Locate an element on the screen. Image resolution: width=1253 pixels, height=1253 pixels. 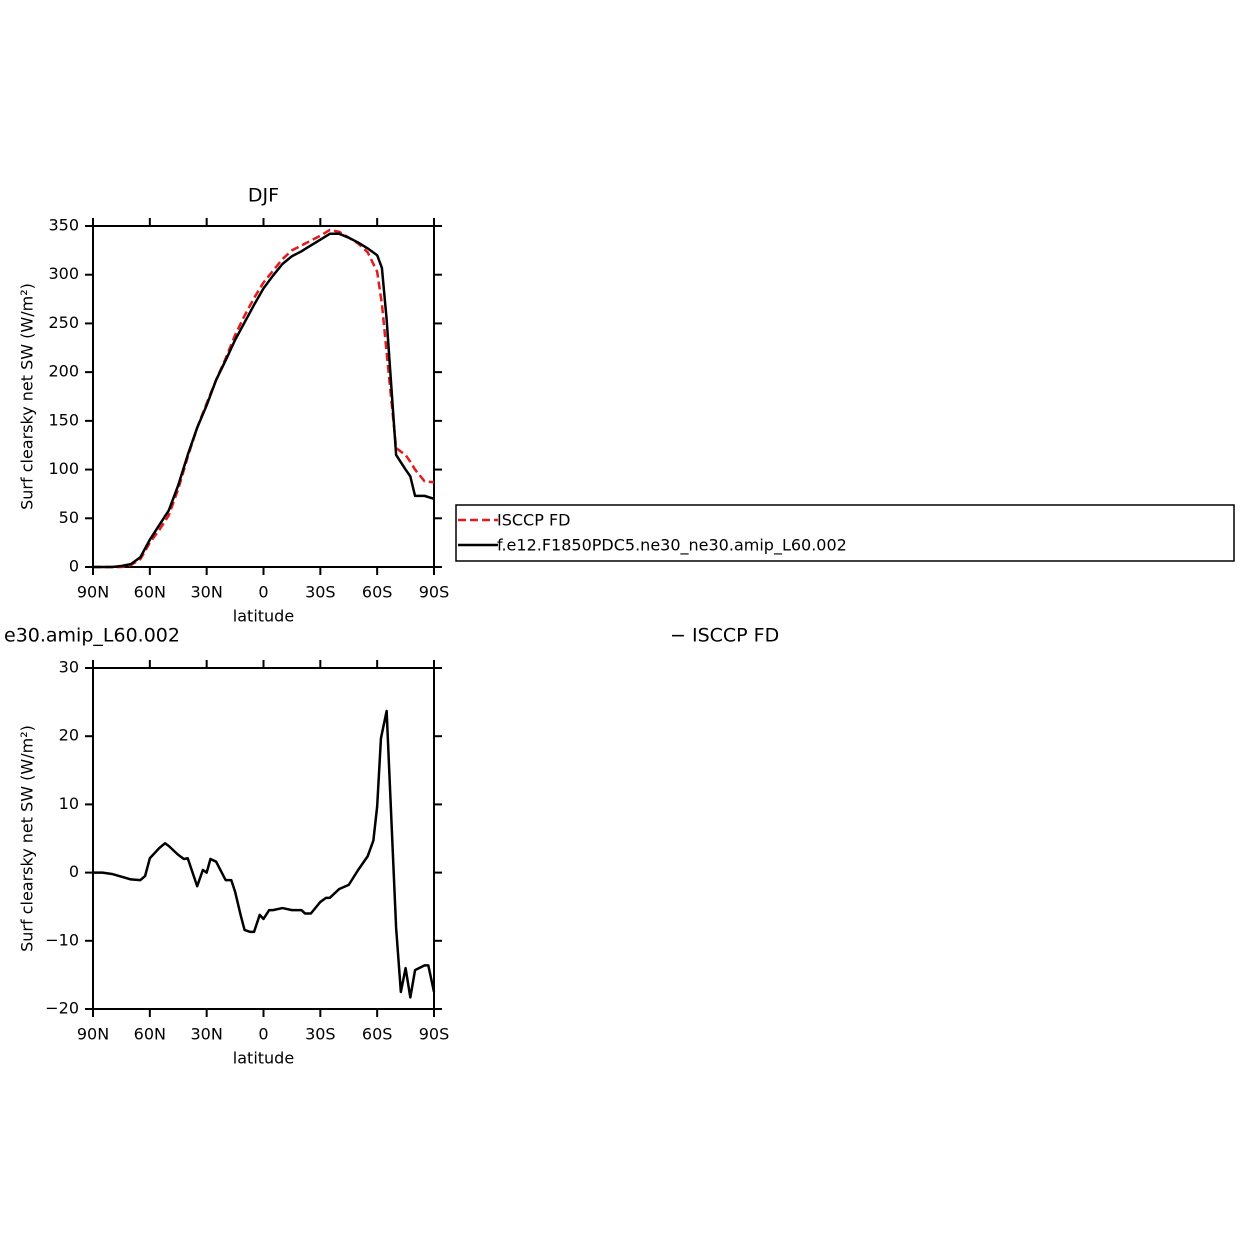
y-tick-label: 20 is located at coordinates (69, 735).